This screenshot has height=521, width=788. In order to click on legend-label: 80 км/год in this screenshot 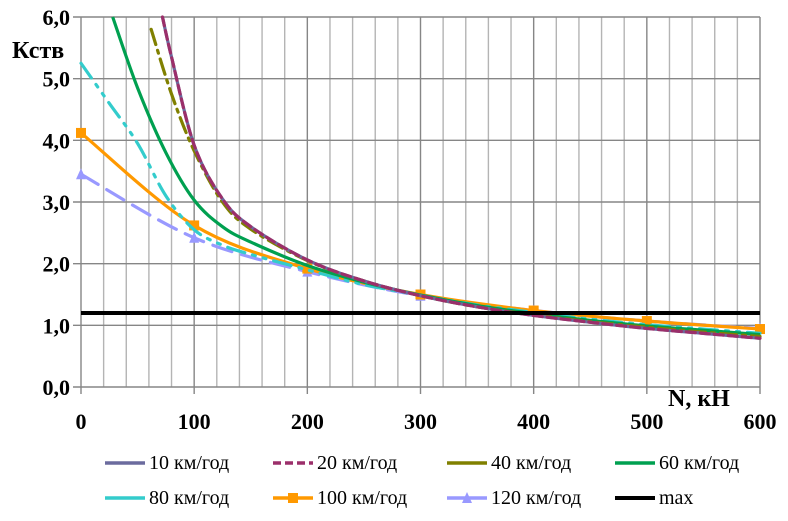, I will do `click(189, 498)`.